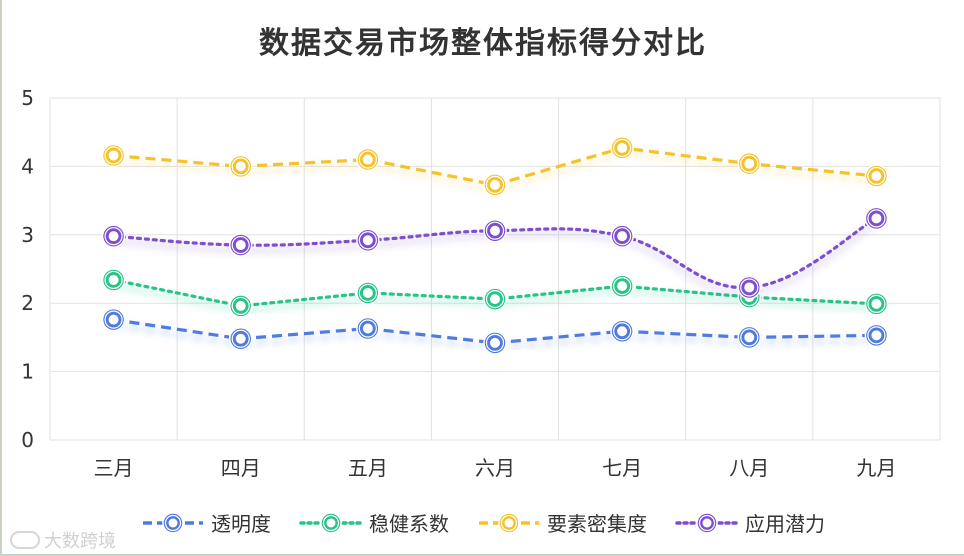  Describe the element at coordinates (409, 524) in the screenshot. I see `legend-label: 稳健系数` at that location.